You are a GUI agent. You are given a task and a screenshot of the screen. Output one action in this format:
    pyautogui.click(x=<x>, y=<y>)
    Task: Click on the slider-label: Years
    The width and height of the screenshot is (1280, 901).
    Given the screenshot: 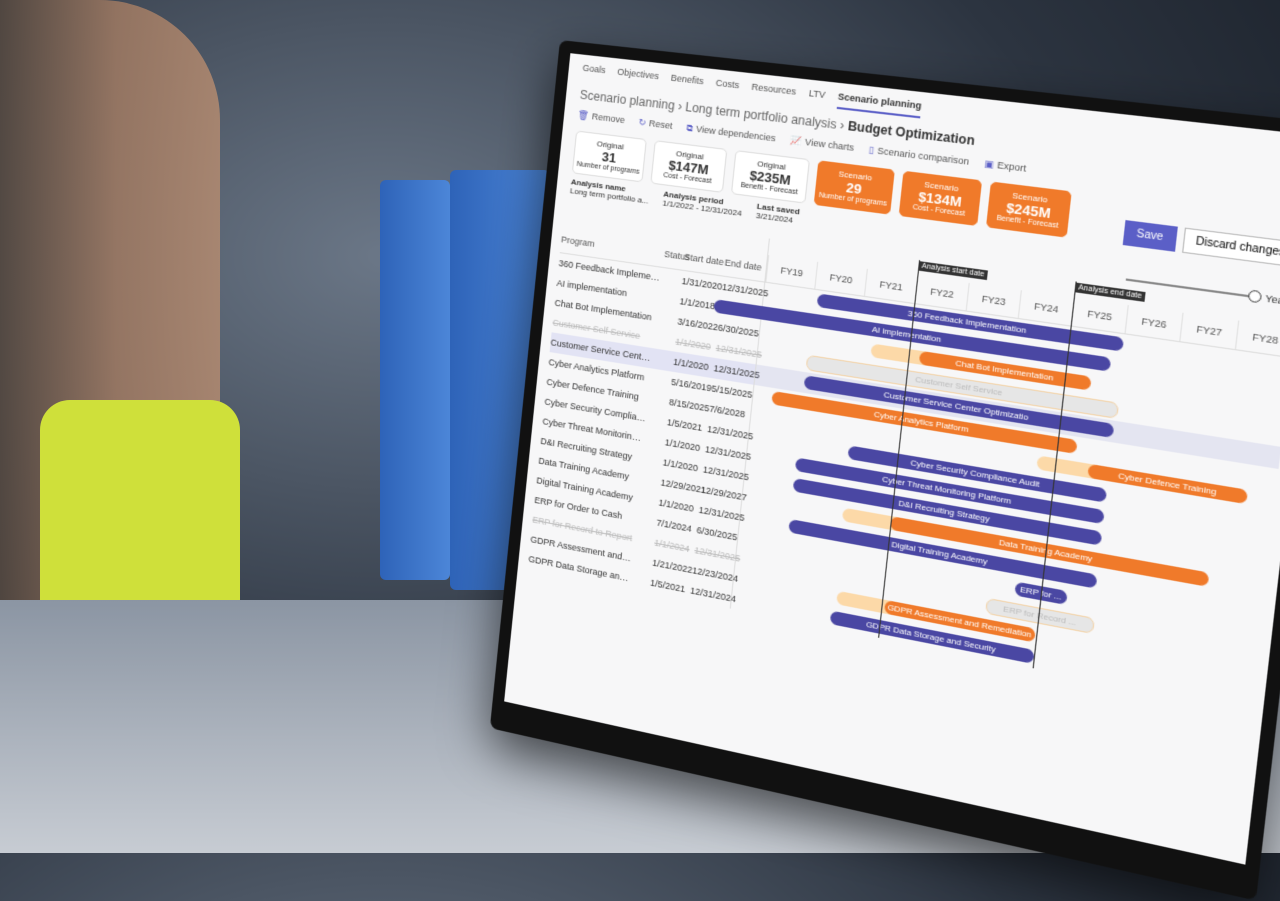 What is the action you would take?
    pyautogui.click(x=1272, y=300)
    